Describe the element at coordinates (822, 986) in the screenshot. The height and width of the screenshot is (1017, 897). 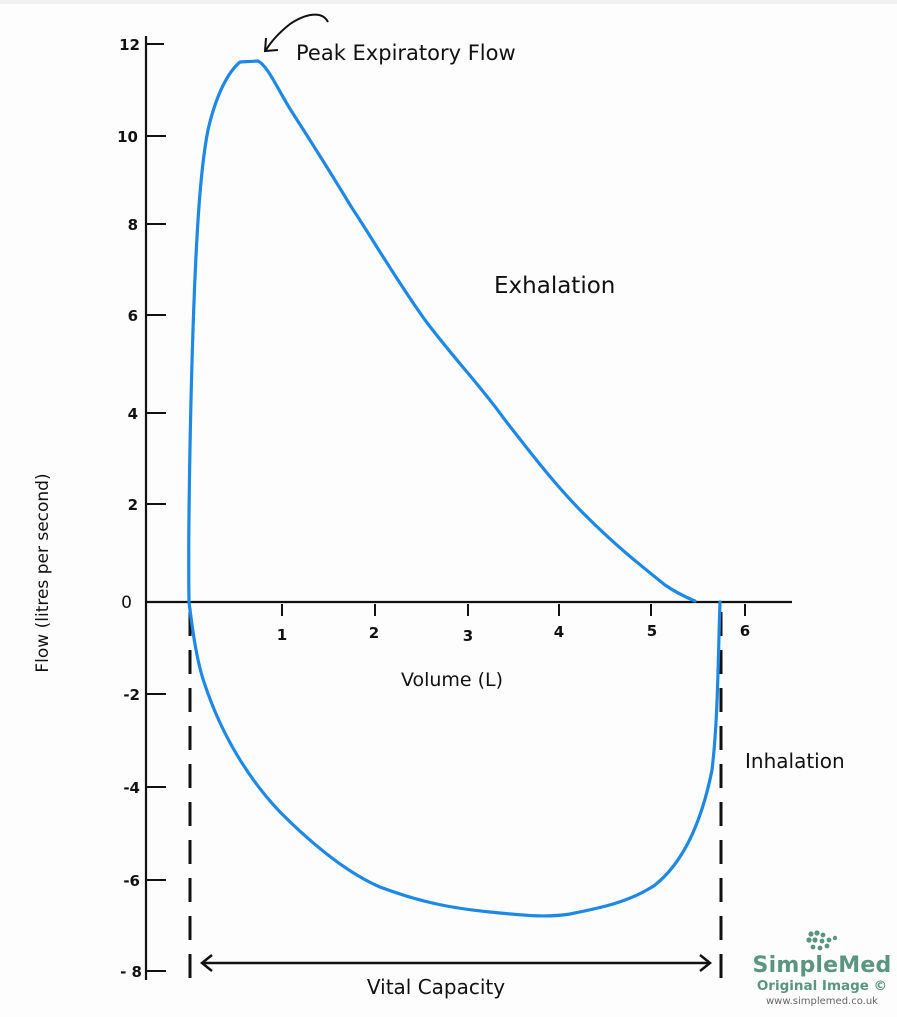
I see `watermark-subtitle: Original Image ©` at that location.